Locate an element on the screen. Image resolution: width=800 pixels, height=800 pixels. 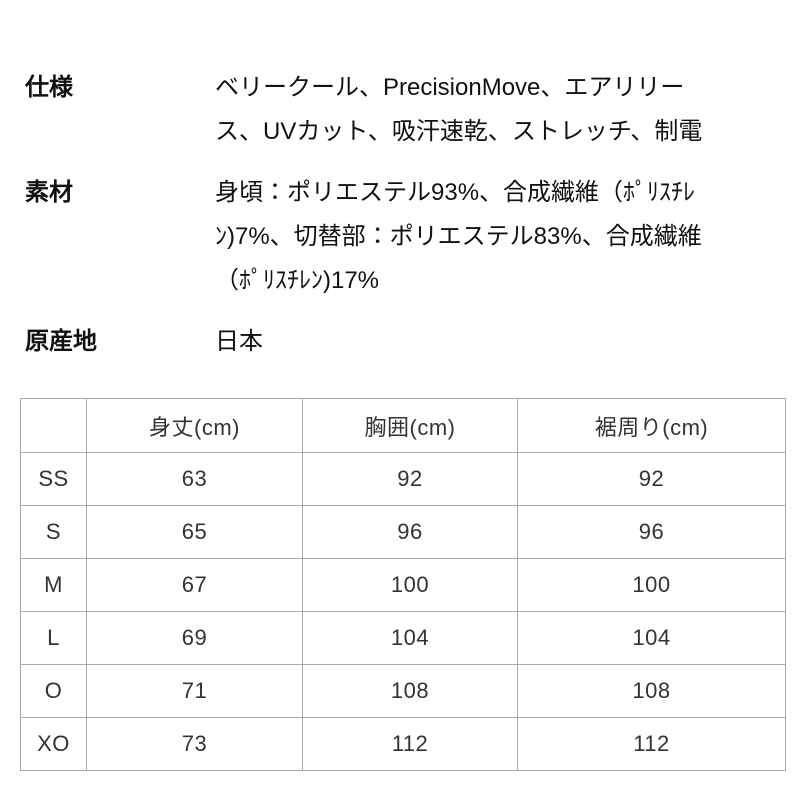
table-row-o: O 71 108 108 is located at coordinates (403, 691).